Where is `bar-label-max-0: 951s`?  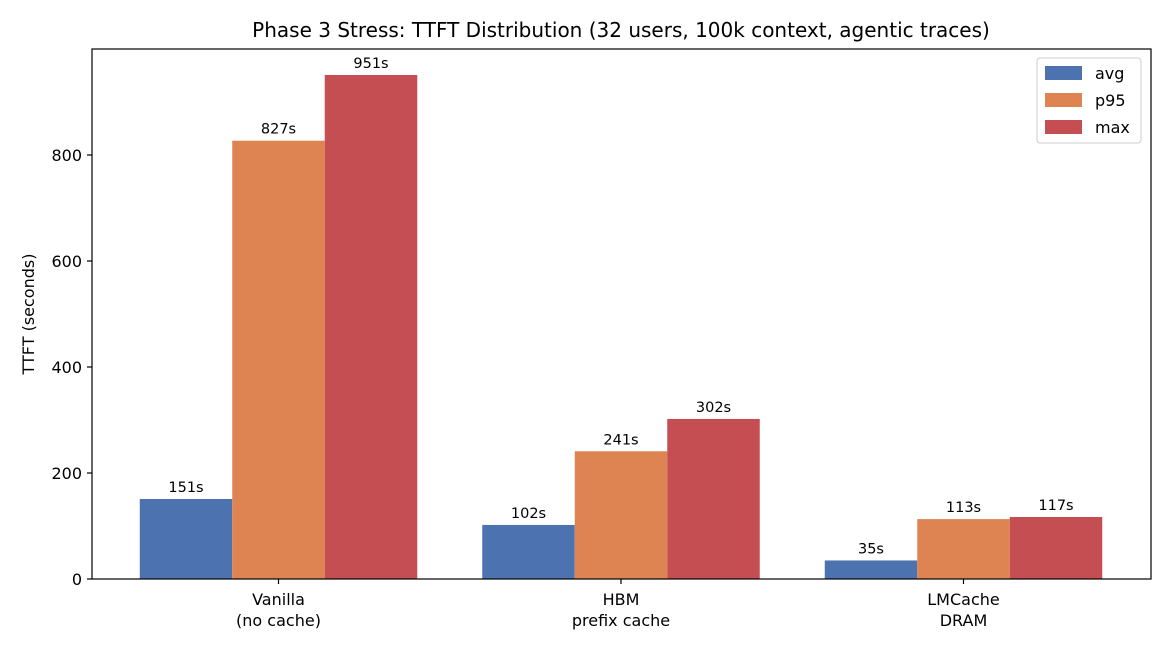 bar-label-max-0: 951s is located at coordinates (370, 64).